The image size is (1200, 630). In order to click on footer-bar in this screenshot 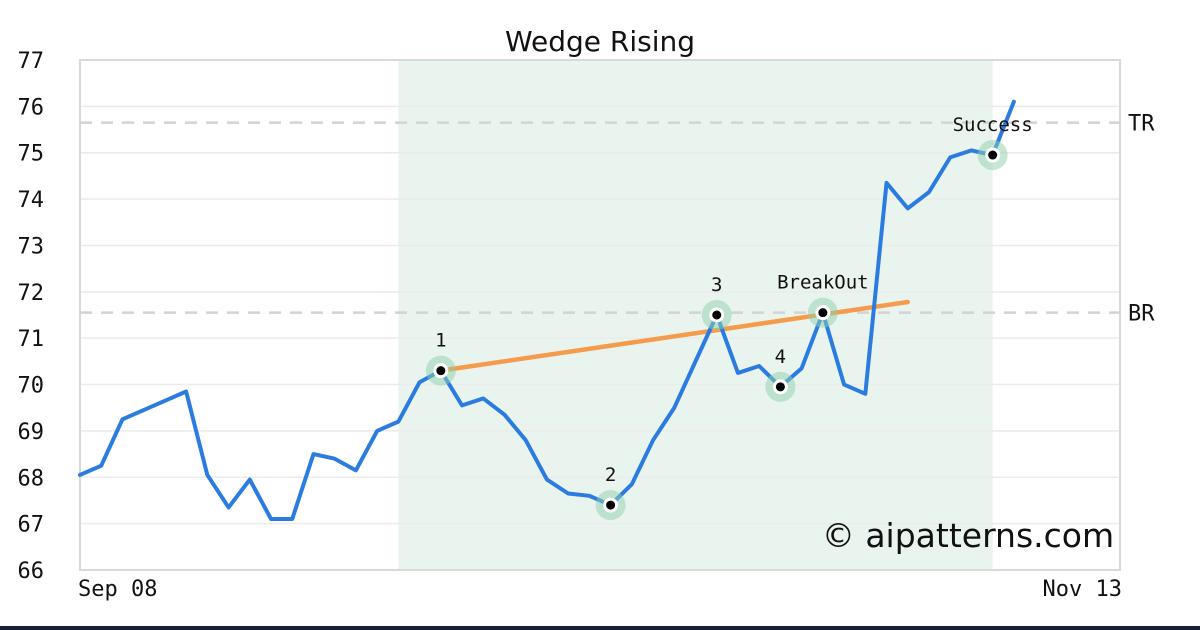, I will do `click(600, 628)`.